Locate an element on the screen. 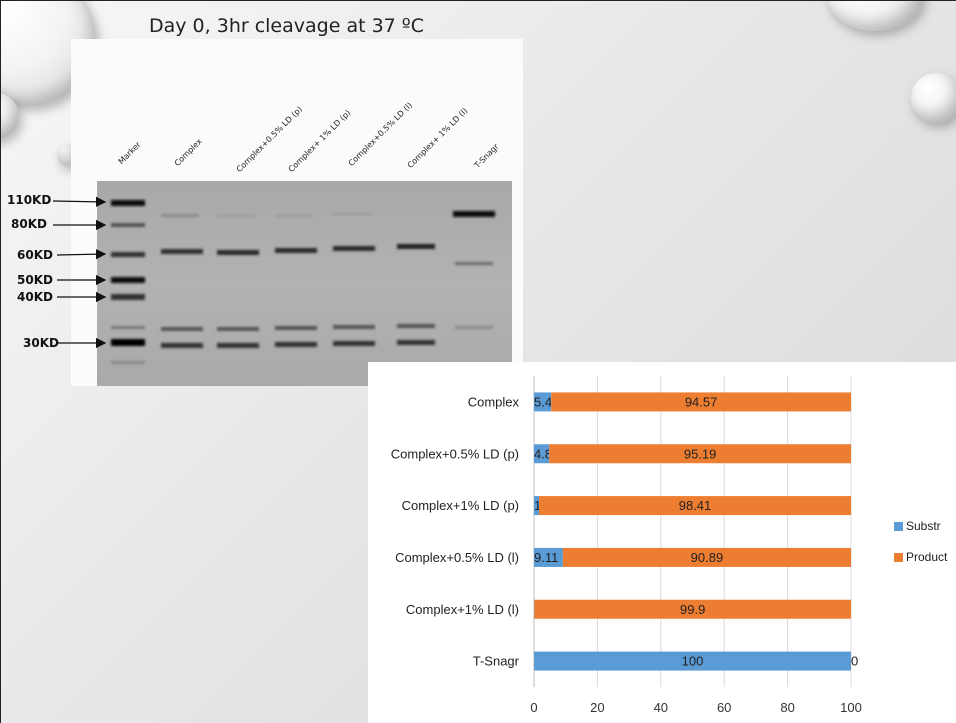  gel-image is located at coordinates (304, 283).